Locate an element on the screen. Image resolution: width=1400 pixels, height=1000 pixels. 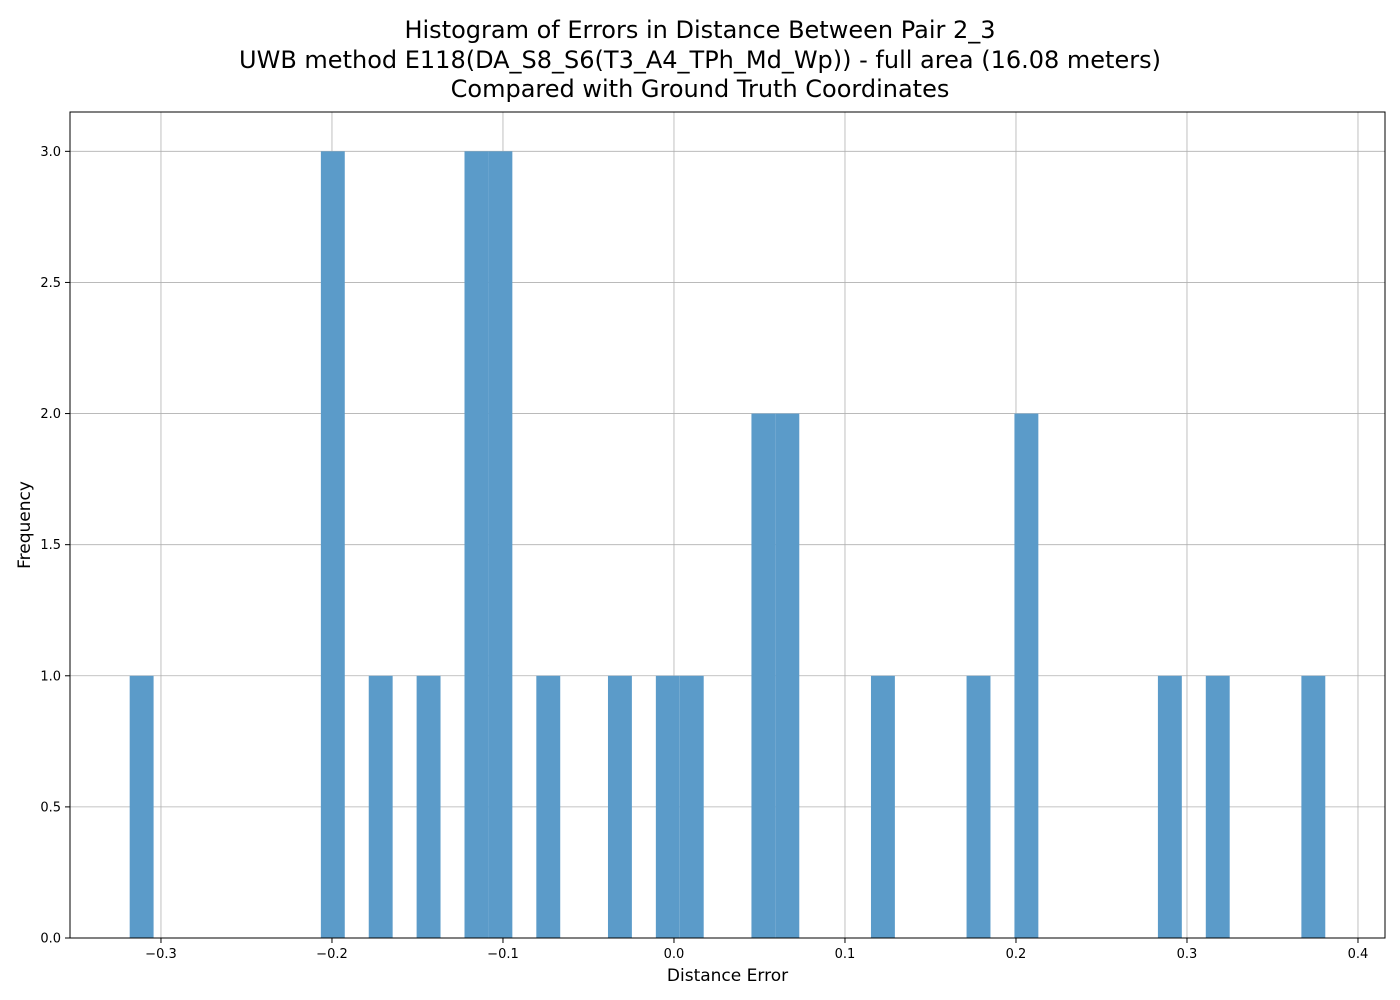
x-axis-label: Distance Error is located at coordinates (727, 976).